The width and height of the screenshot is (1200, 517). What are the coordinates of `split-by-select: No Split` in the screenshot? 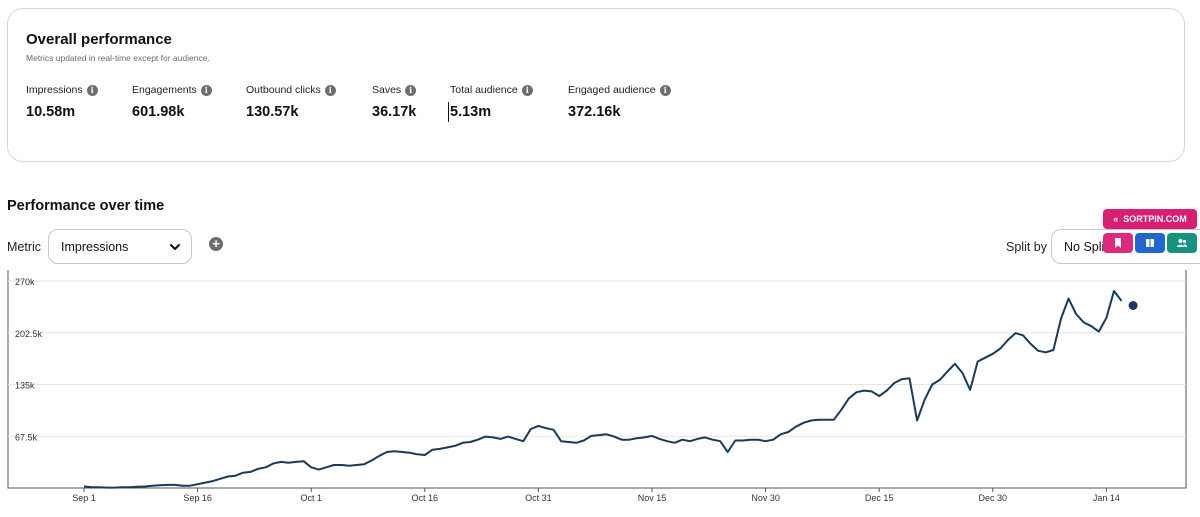 It's located at (1125, 246).